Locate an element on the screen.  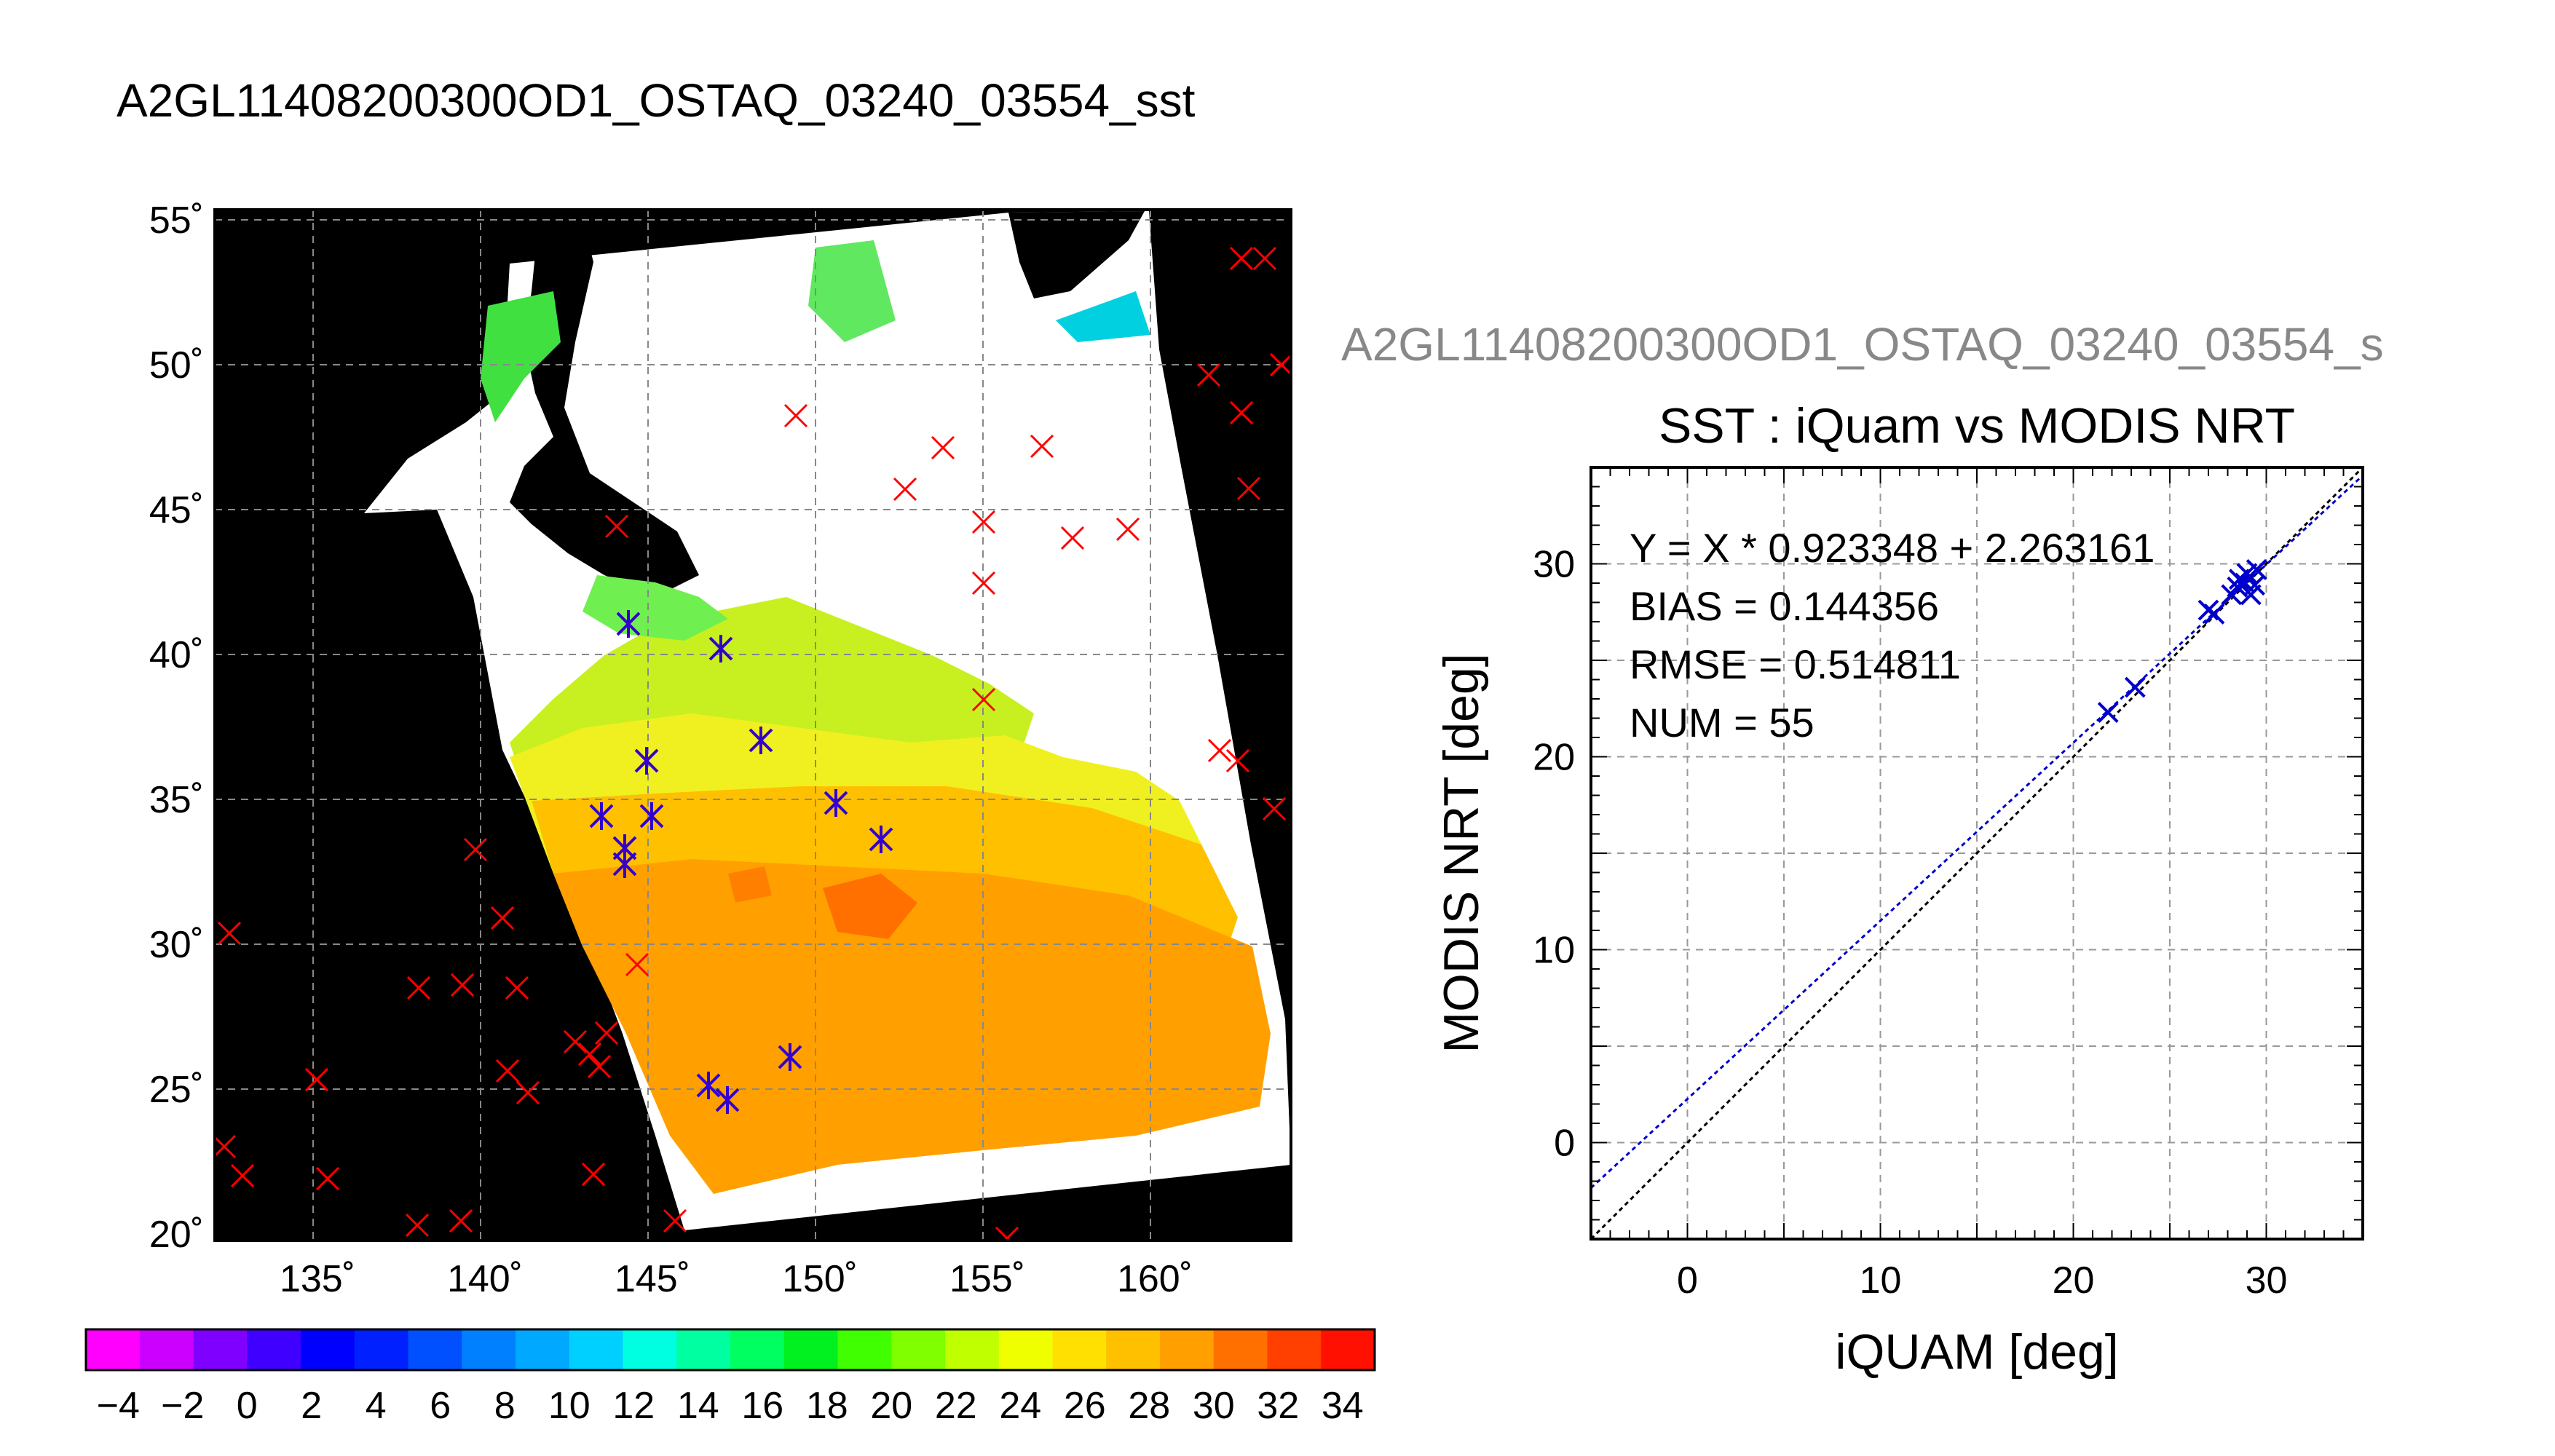
lon-tick-label: 145˚ is located at coordinates (652, 1279).